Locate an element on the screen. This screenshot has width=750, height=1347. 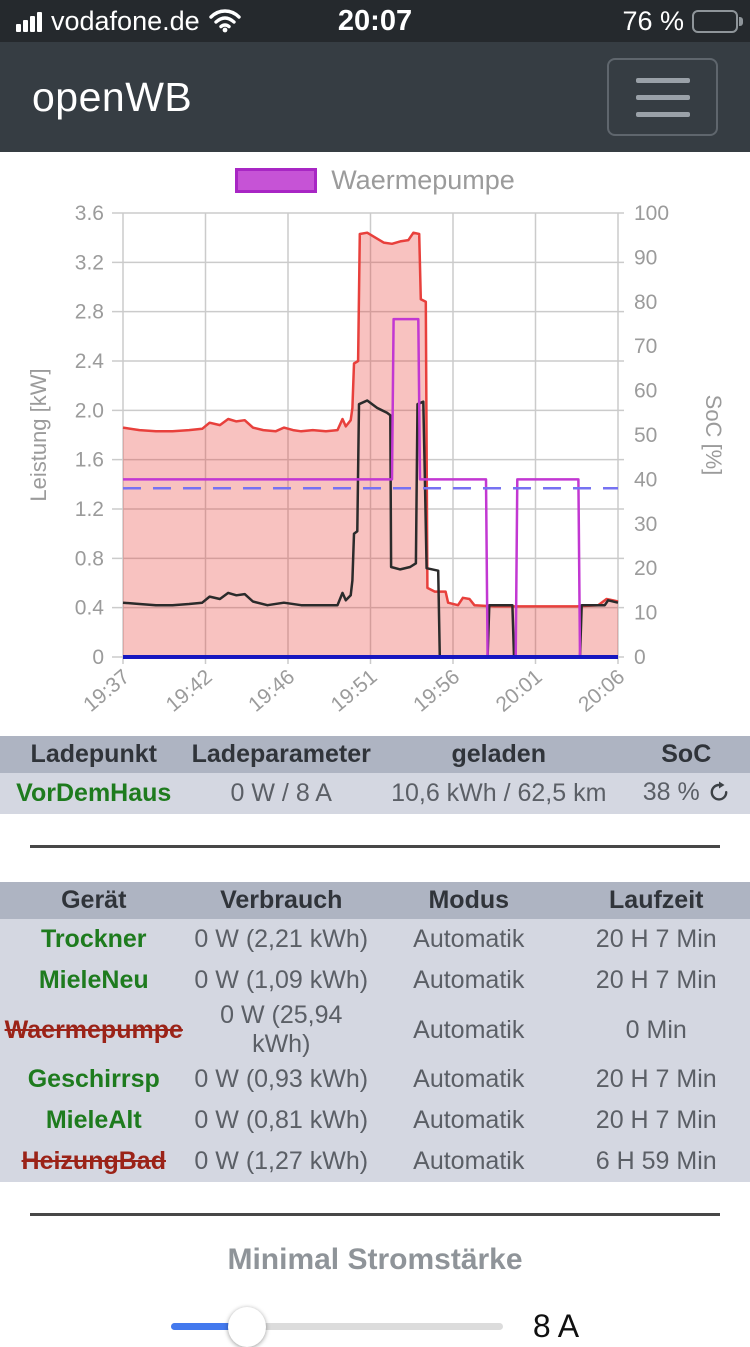
device-name: MieleNeu is located at coordinates (94, 980).